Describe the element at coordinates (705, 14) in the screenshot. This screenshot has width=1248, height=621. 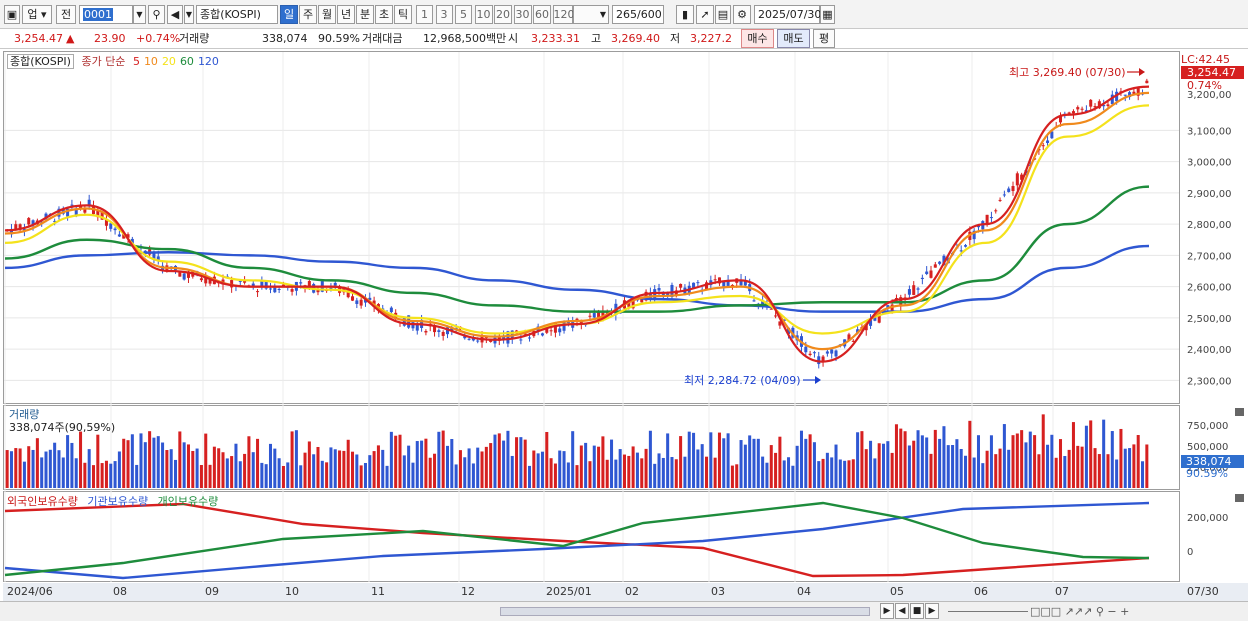
I see `draw-tool-icon: ➚` at that location.